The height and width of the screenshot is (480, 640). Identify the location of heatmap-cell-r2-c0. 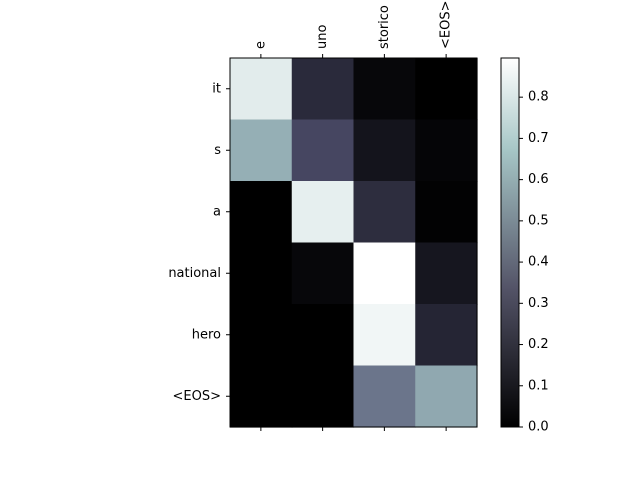
(261, 212).